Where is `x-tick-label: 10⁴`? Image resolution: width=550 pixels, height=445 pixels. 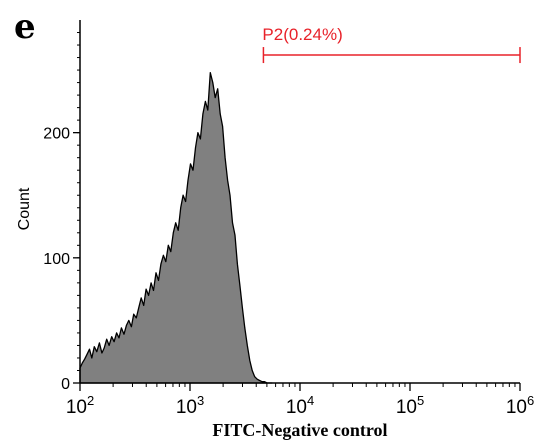 x-tick-label: 10⁴ is located at coordinates (300, 405).